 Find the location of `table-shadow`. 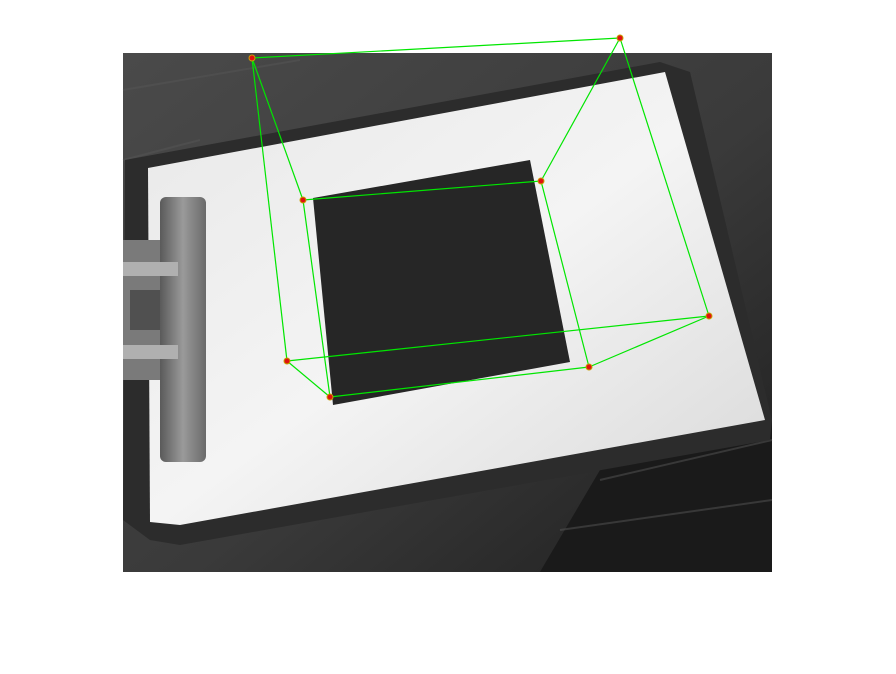

table-shadow is located at coordinates (656, 496).